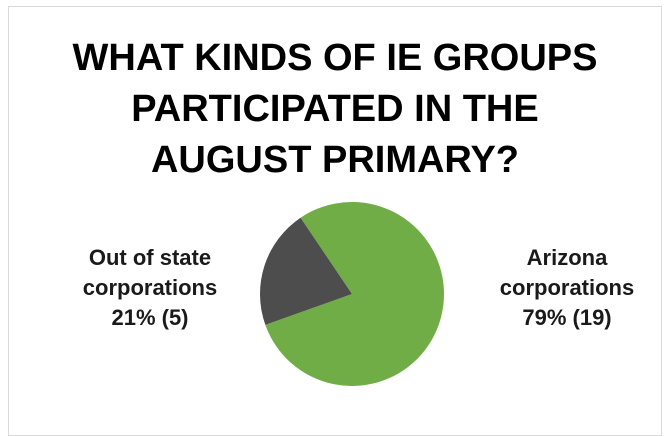 This screenshot has width=670, height=436. What do you see at coordinates (354, 294) in the screenshot?
I see `pie-slice-arizona-corporations` at bounding box center [354, 294].